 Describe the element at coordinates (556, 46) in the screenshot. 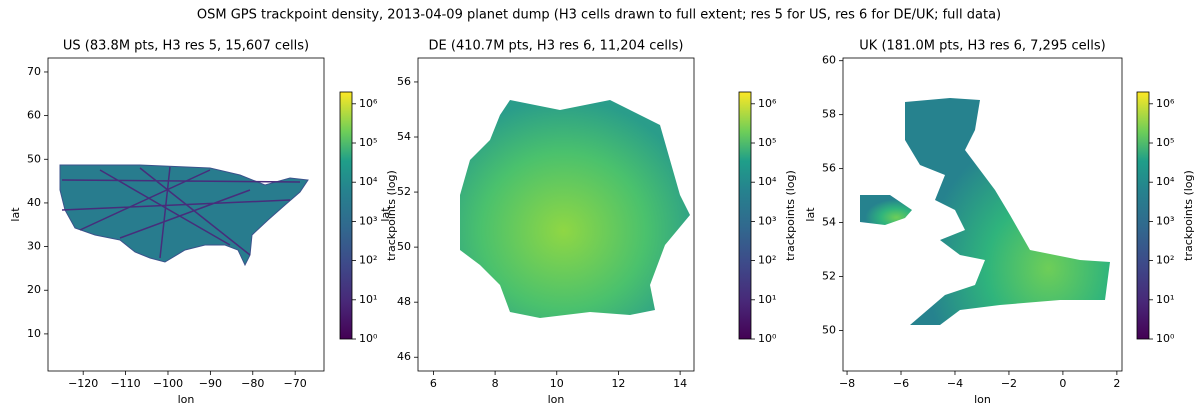

I see `axes-title: DE (410.7M pts, H3 res 6, 11,204 cells)` at that location.